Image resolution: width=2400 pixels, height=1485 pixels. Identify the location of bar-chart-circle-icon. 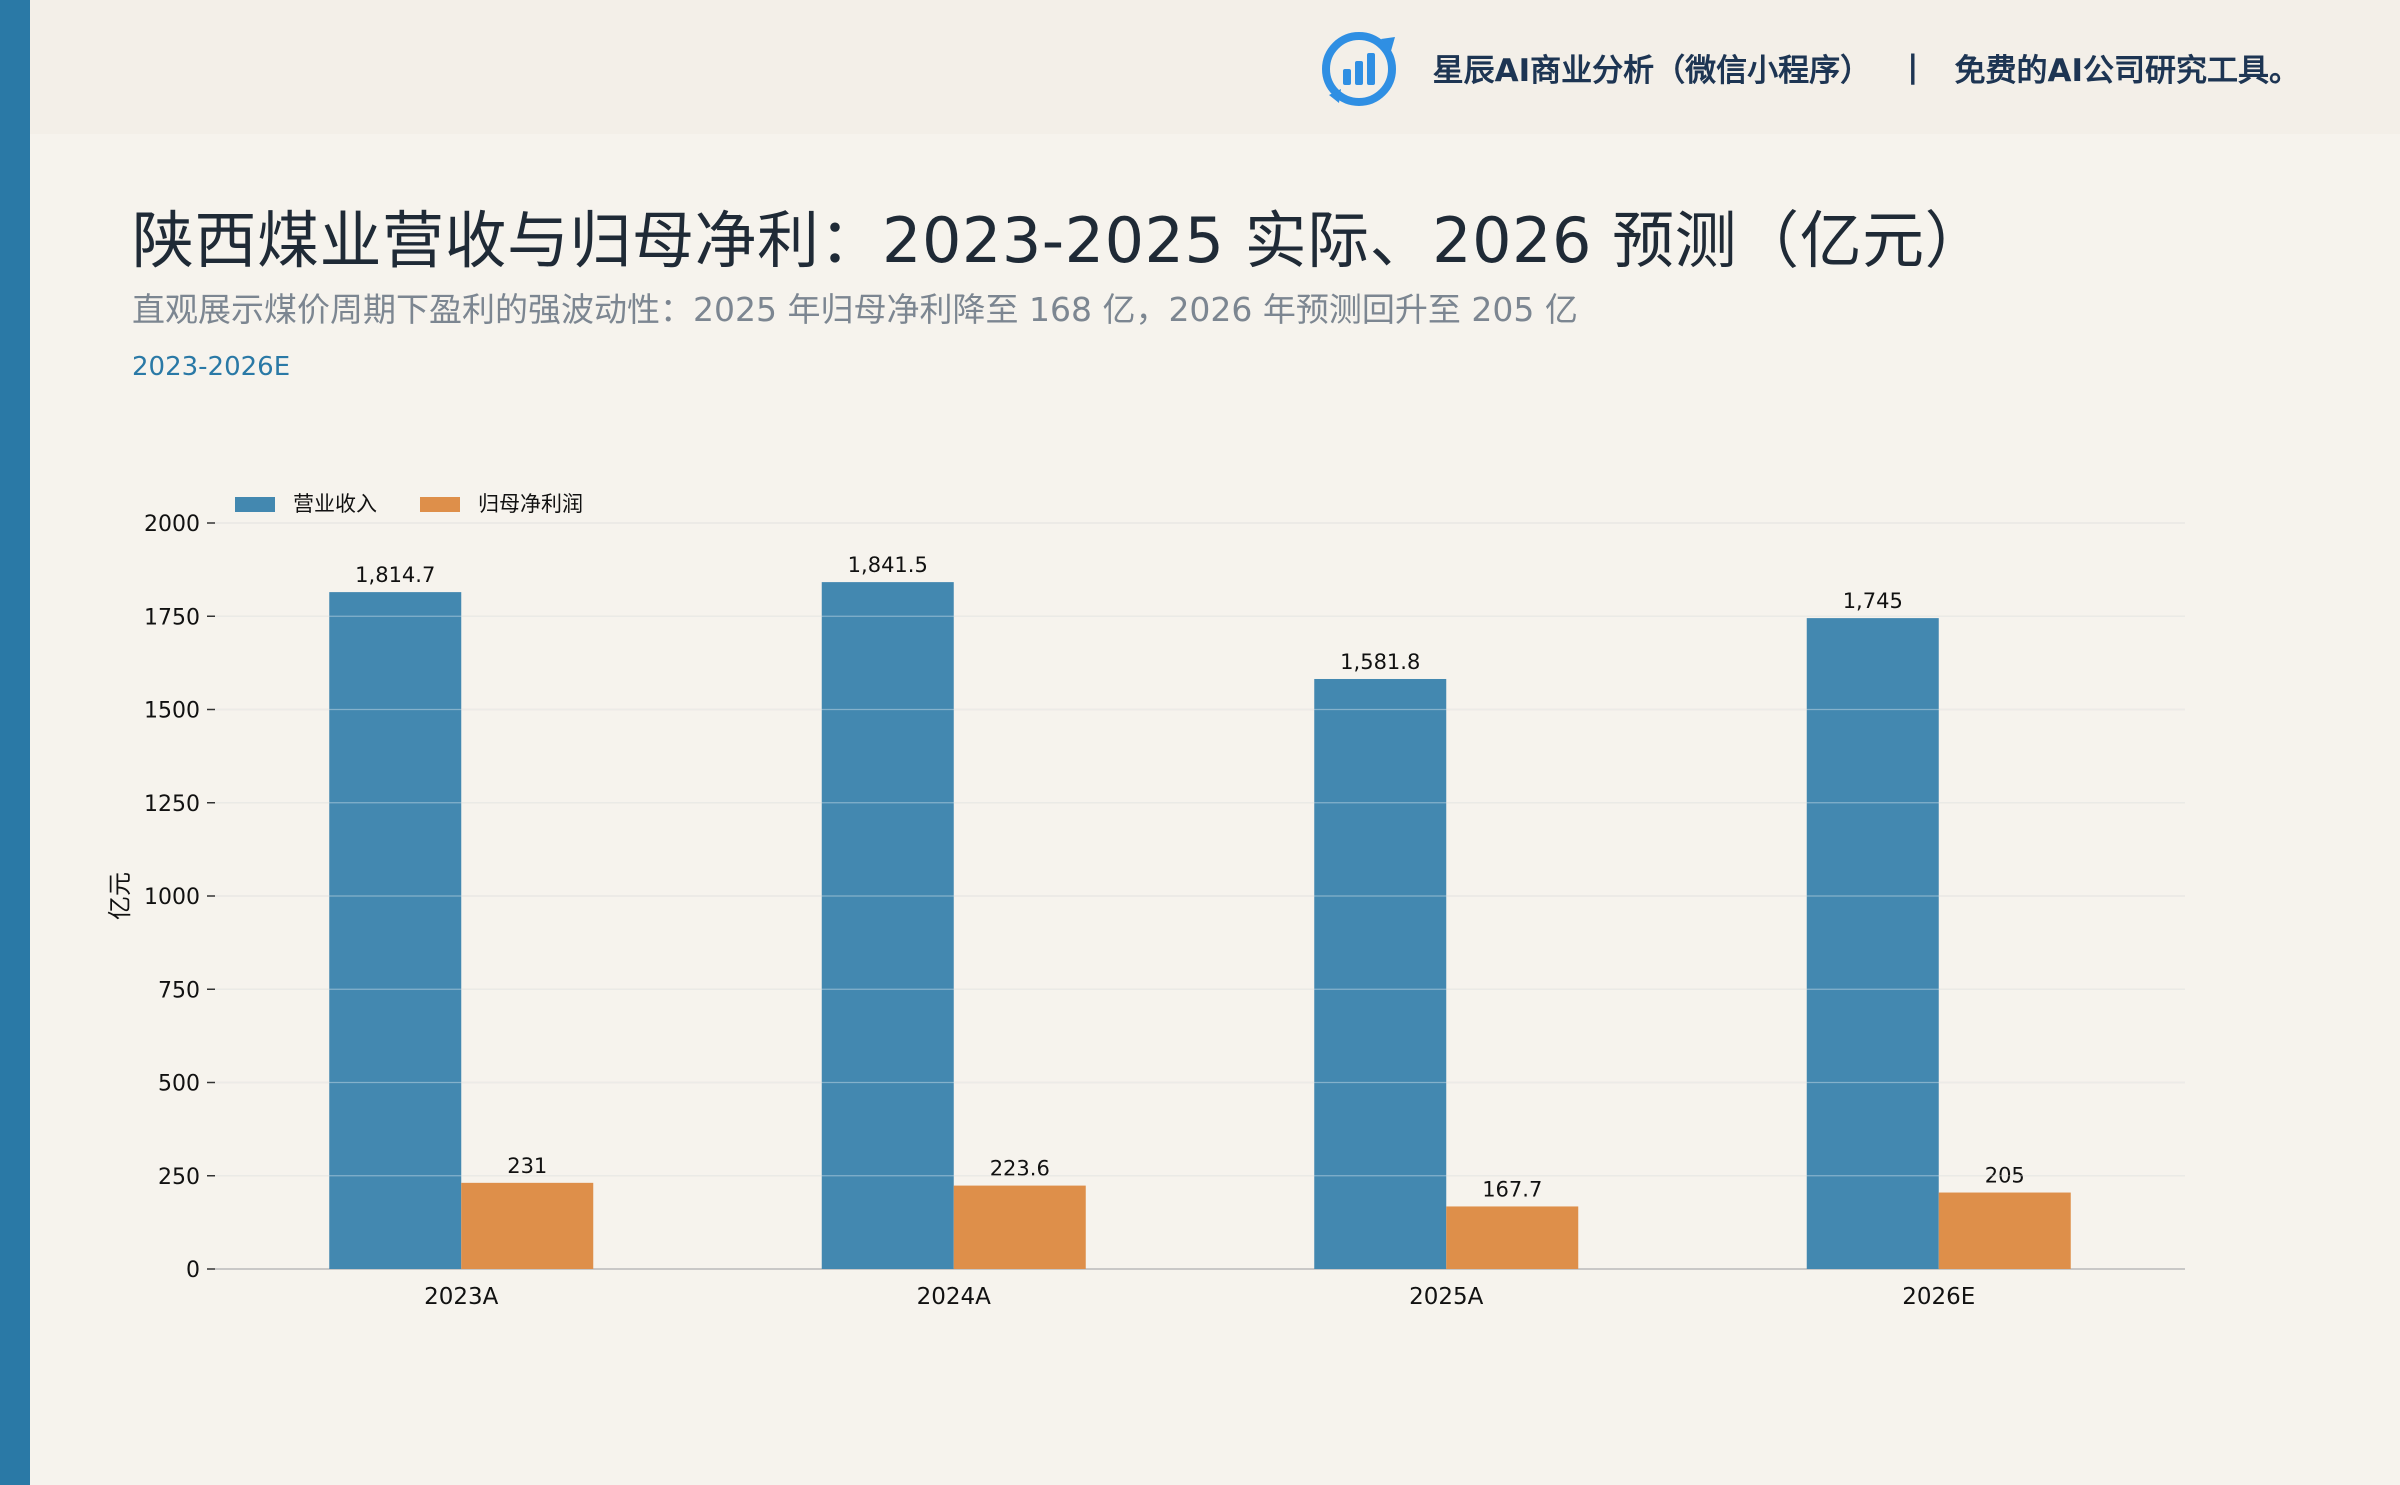
(1358, 69).